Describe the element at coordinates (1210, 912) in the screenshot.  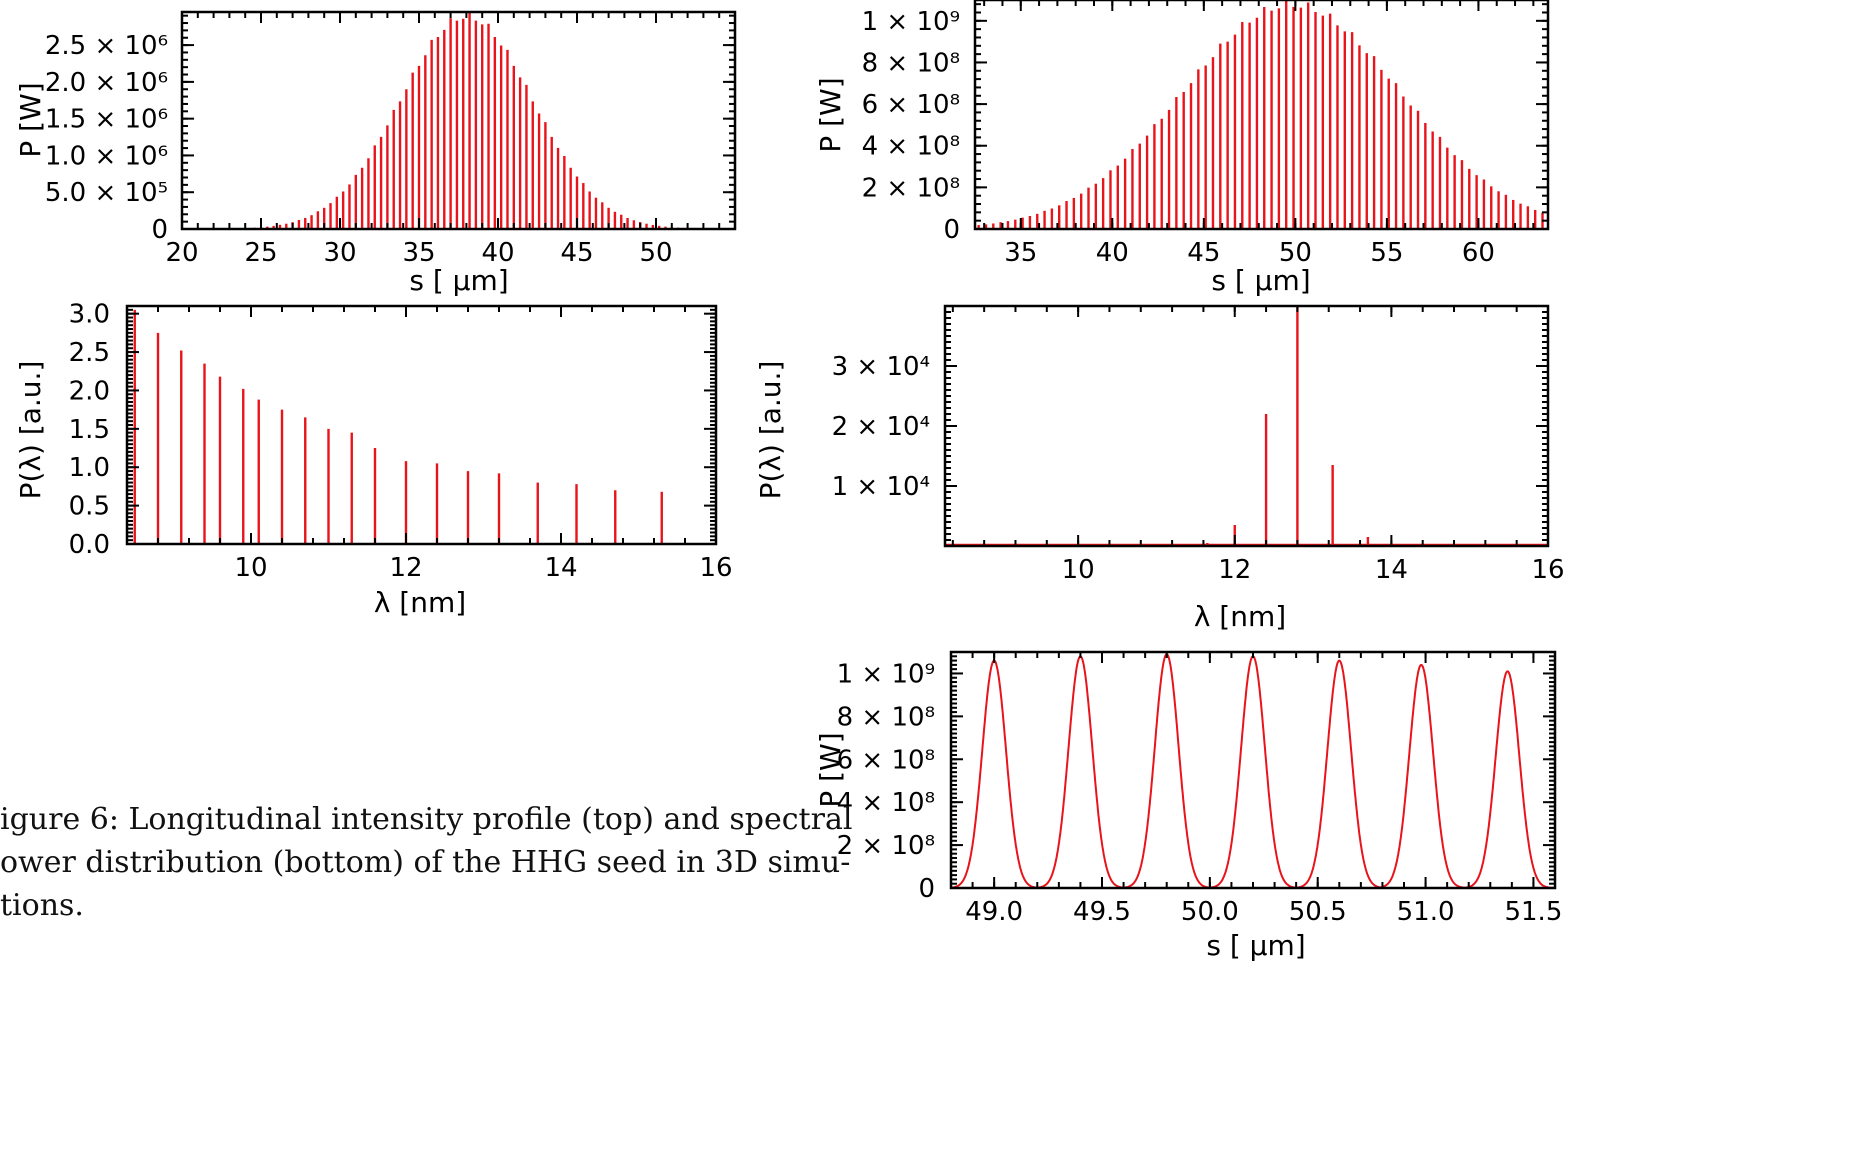
I see `x-tick-label: 50.0` at that location.